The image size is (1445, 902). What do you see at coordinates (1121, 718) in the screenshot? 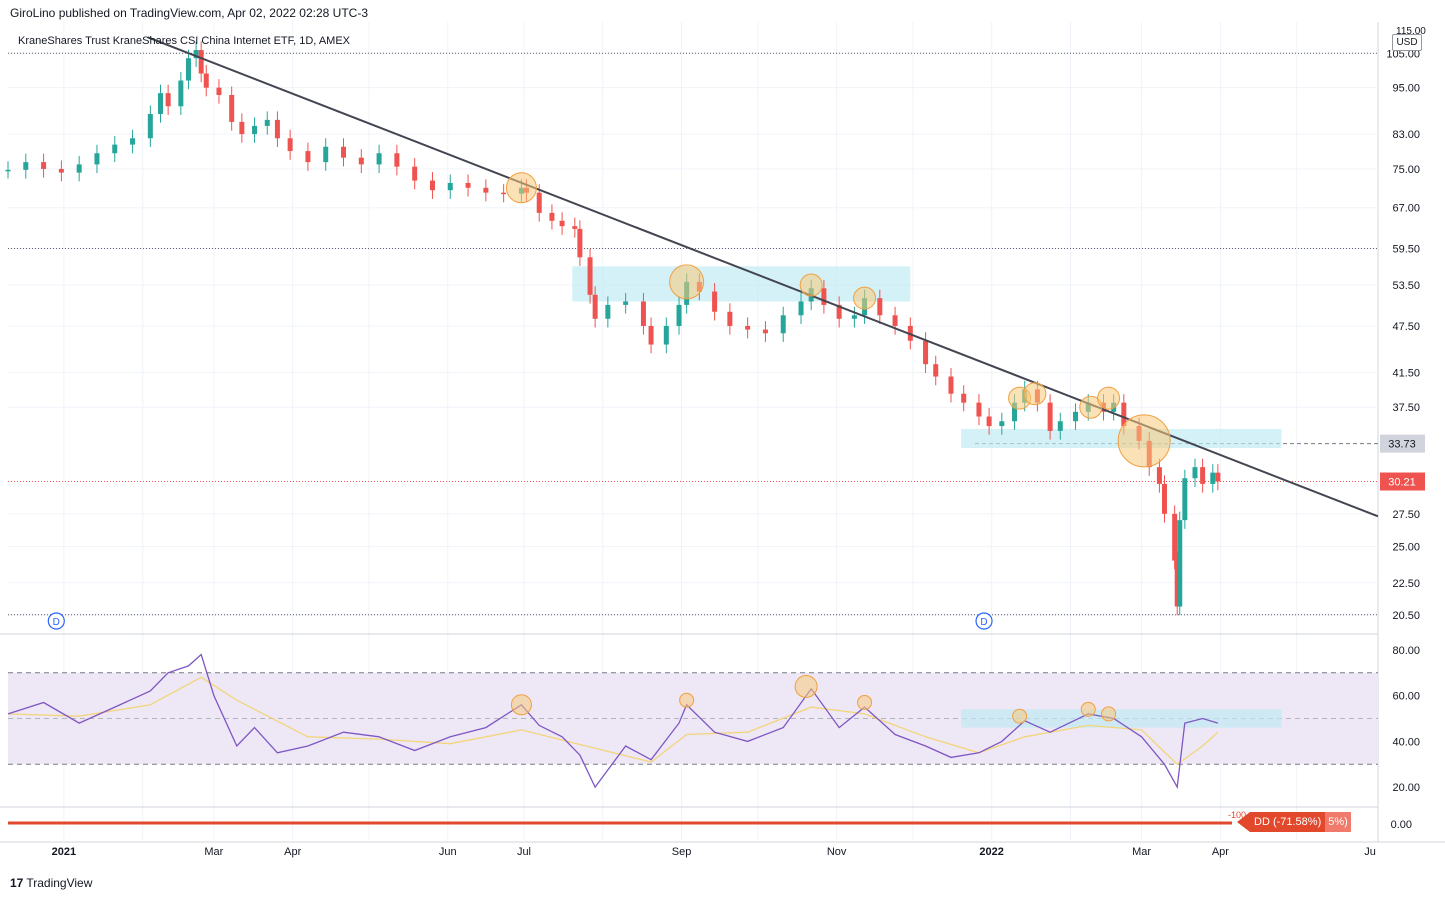
I see `rsi-zone` at bounding box center [1121, 718].